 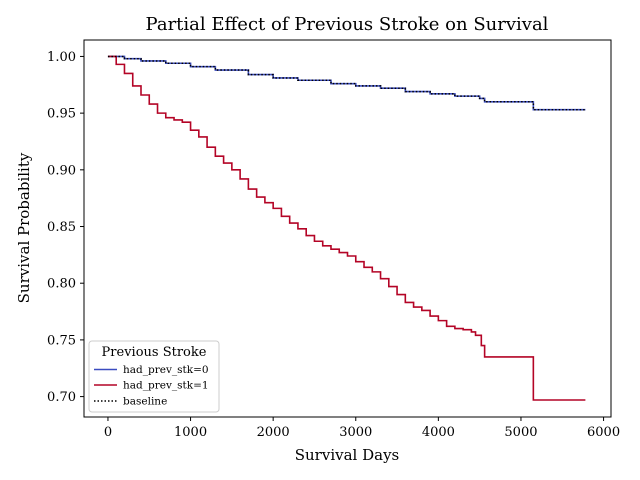 What do you see at coordinates (24, 227) in the screenshot?
I see `y-axis-label: Survival Probability` at bounding box center [24, 227].